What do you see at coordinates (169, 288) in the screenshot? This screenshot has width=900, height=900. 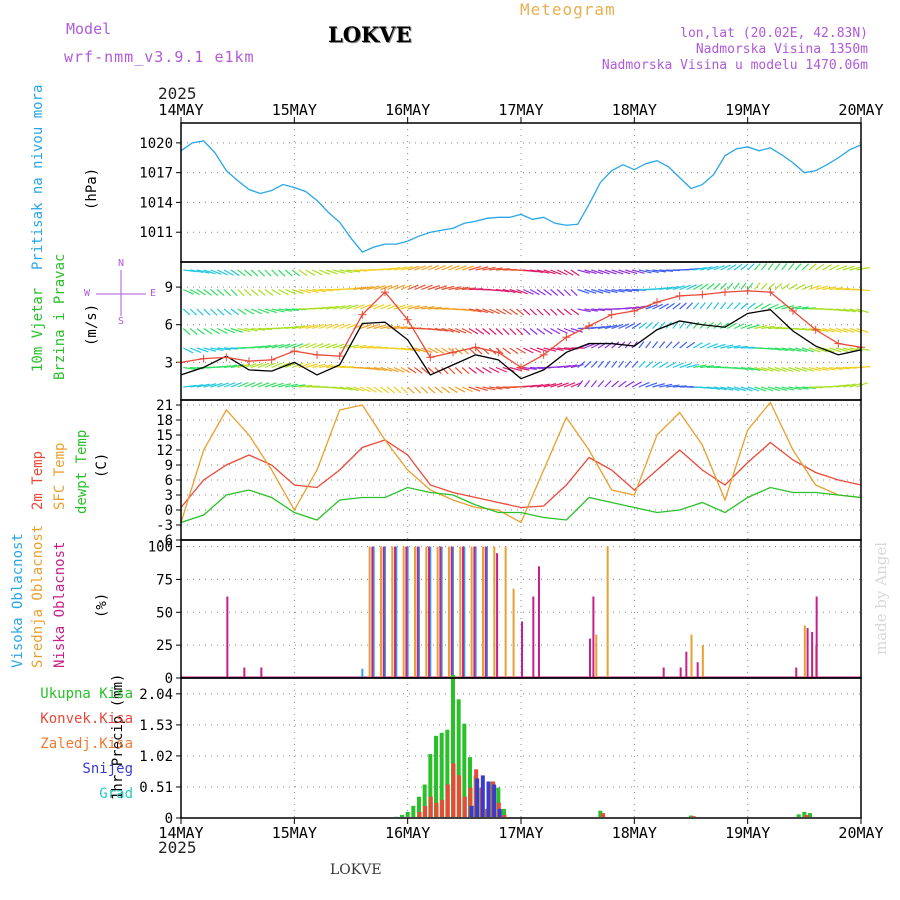 I see `wind-tick-label: 9` at bounding box center [169, 288].